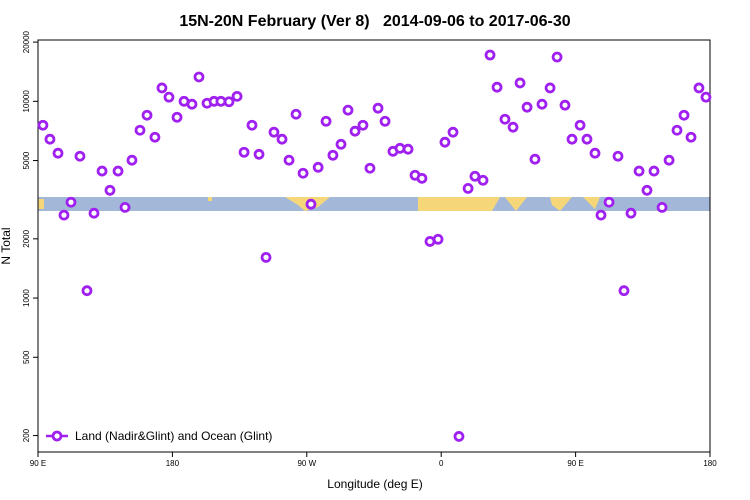 The width and height of the screenshot is (750, 500). What do you see at coordinates (306, 463) in the screenshot?
I see `x-tick-label: 90 W` at bounding box center [306, 463].